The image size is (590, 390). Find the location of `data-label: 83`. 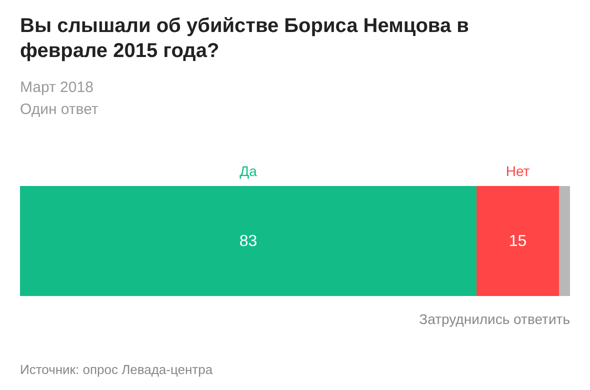

data-label: 83 is located at coordinates (248, 241).